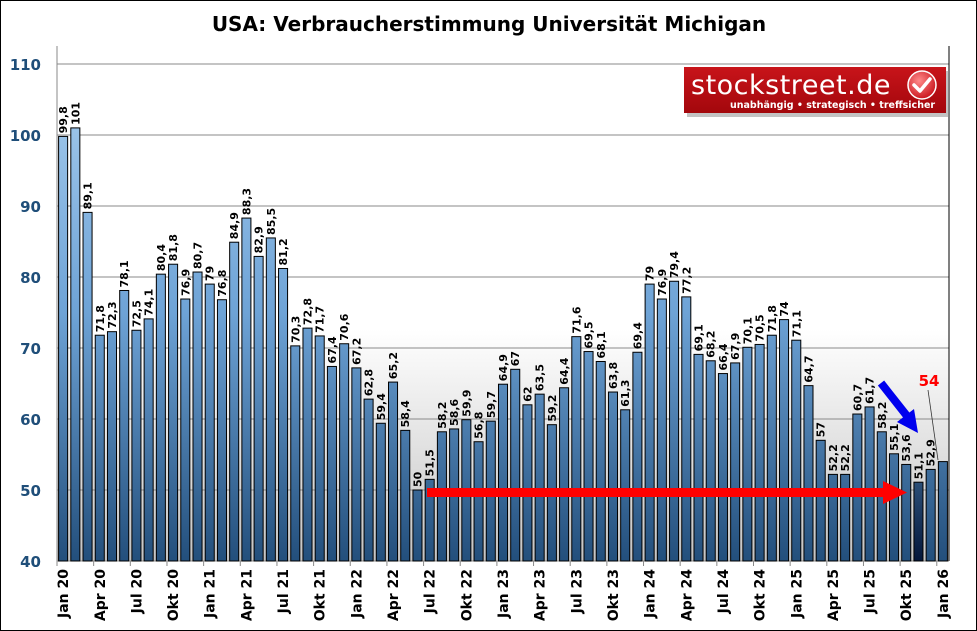 The width and height of the screenshot is (977, 631). Describe the element at coordinates (772, 318) in the screenshot. I see `data-label: 71,8` at that location.